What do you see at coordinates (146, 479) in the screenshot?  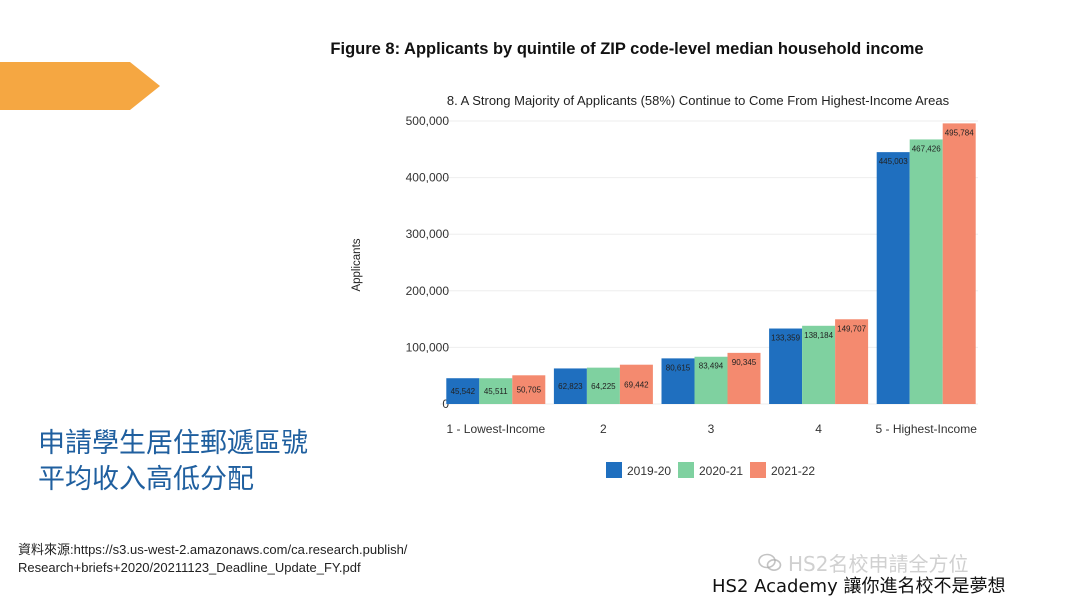 I see `overlay-title-line-2: 平均收入高低分配` at bounding box center [146, 479].